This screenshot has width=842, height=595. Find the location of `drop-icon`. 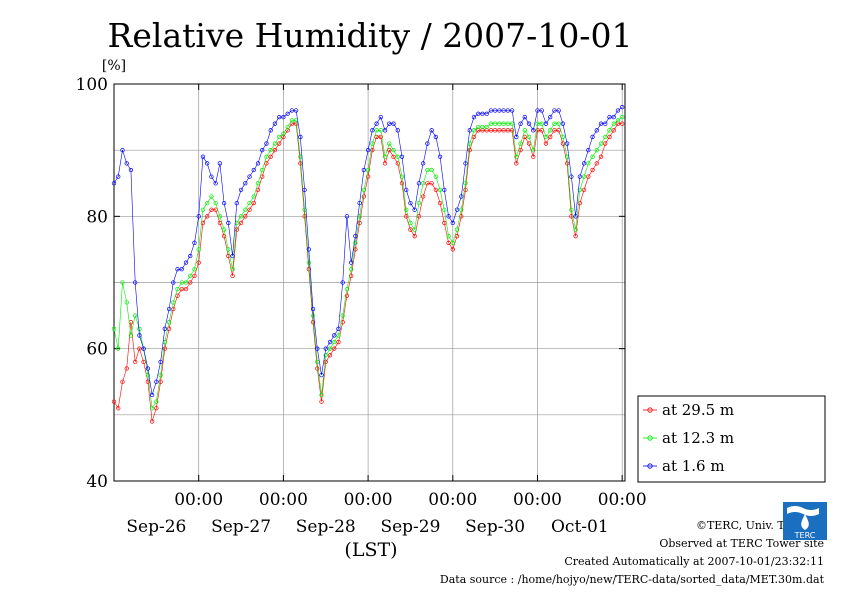

drop-icon is located at coordinates (805, 522).